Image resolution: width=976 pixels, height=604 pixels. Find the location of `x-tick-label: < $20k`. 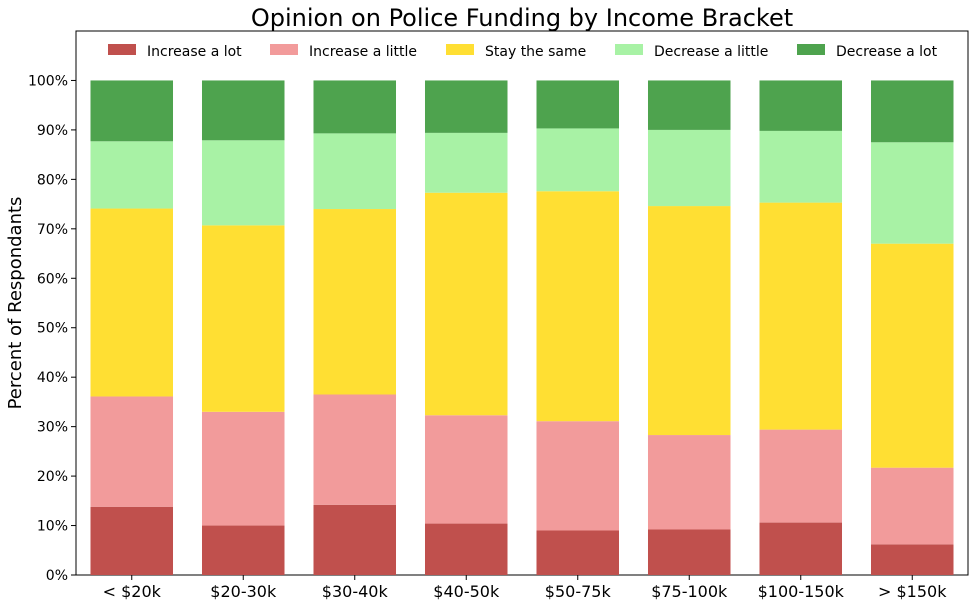

x-tick-label: < $20k is located at coordinates (132, 591).